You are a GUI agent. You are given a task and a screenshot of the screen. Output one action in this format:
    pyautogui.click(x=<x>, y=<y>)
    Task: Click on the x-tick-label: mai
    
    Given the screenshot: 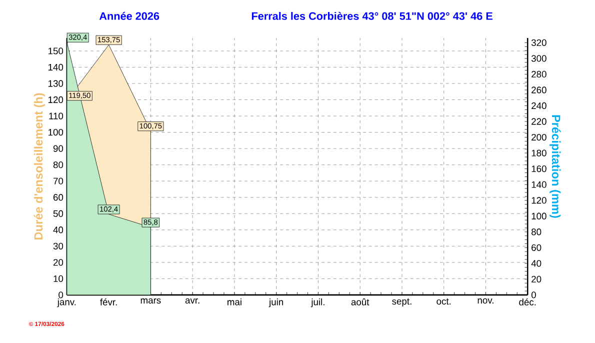 What is the action you would take?
    pyautogui.click(x=235, y=302)
    